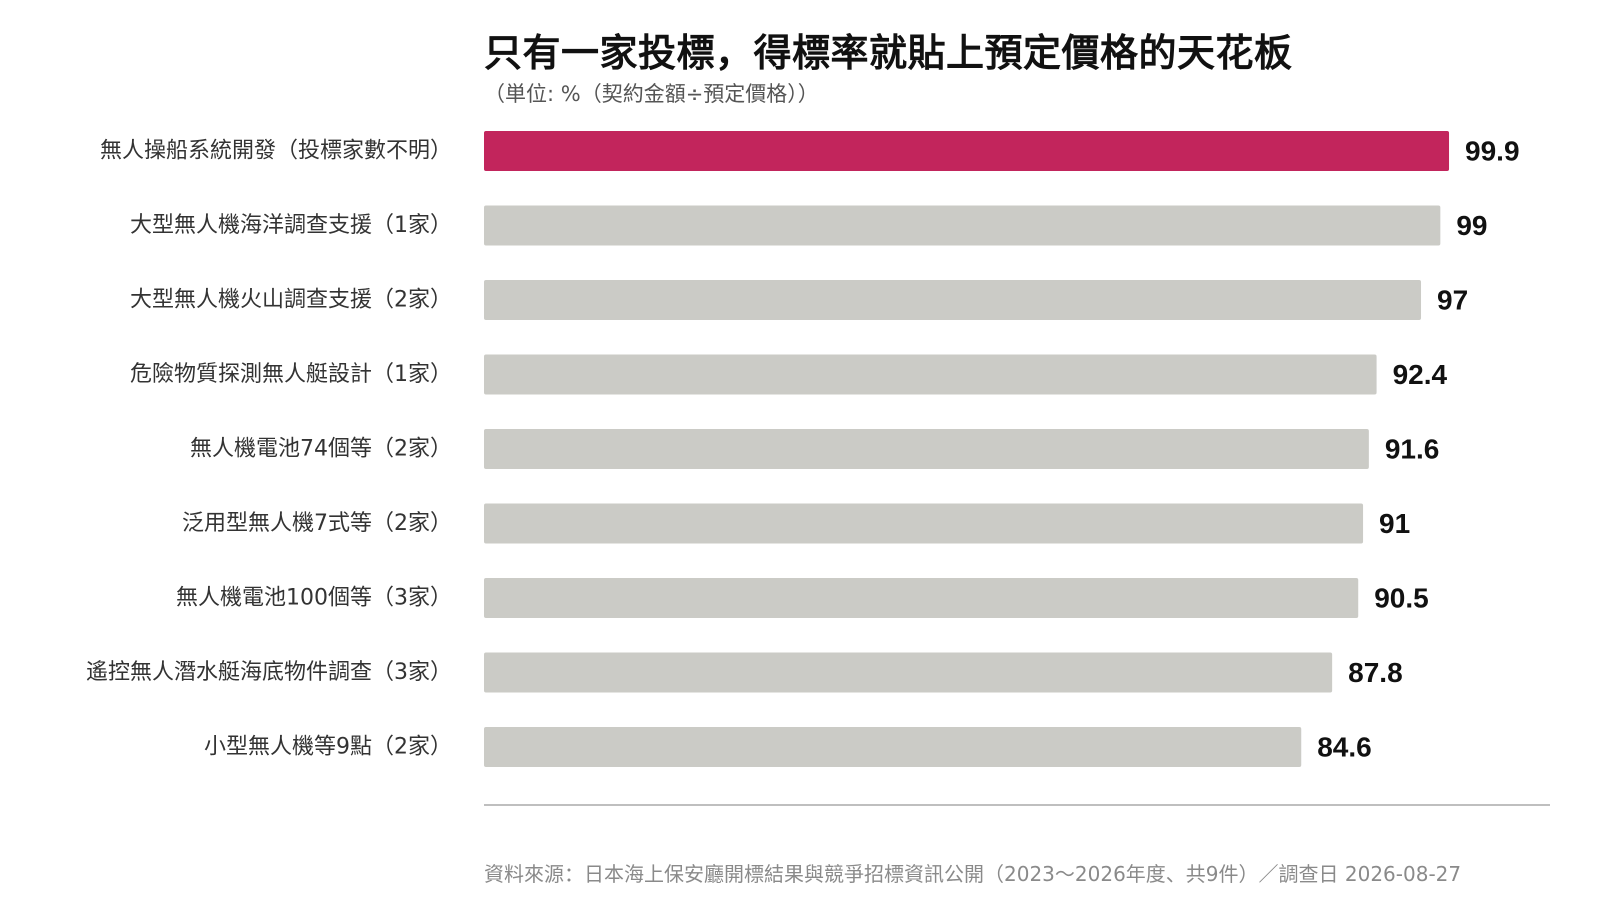 Image resolution: width=1600 pixels, height=906 pixels. I want to click on value-label-4: 91.6, so click(1412, 449).